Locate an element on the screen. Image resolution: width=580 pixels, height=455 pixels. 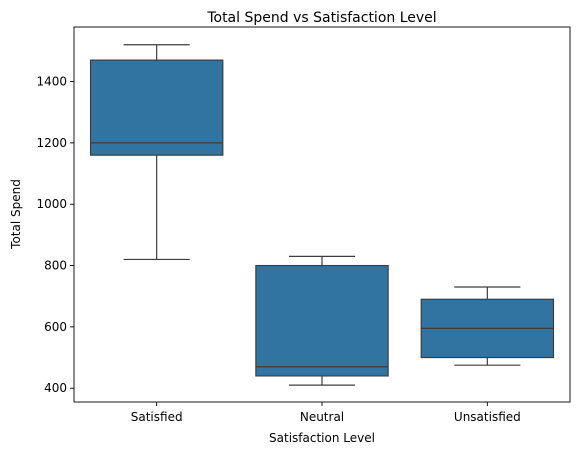
x-axis: Satisfied Neutral Unsatisfied is located at coordinates (326, 413).